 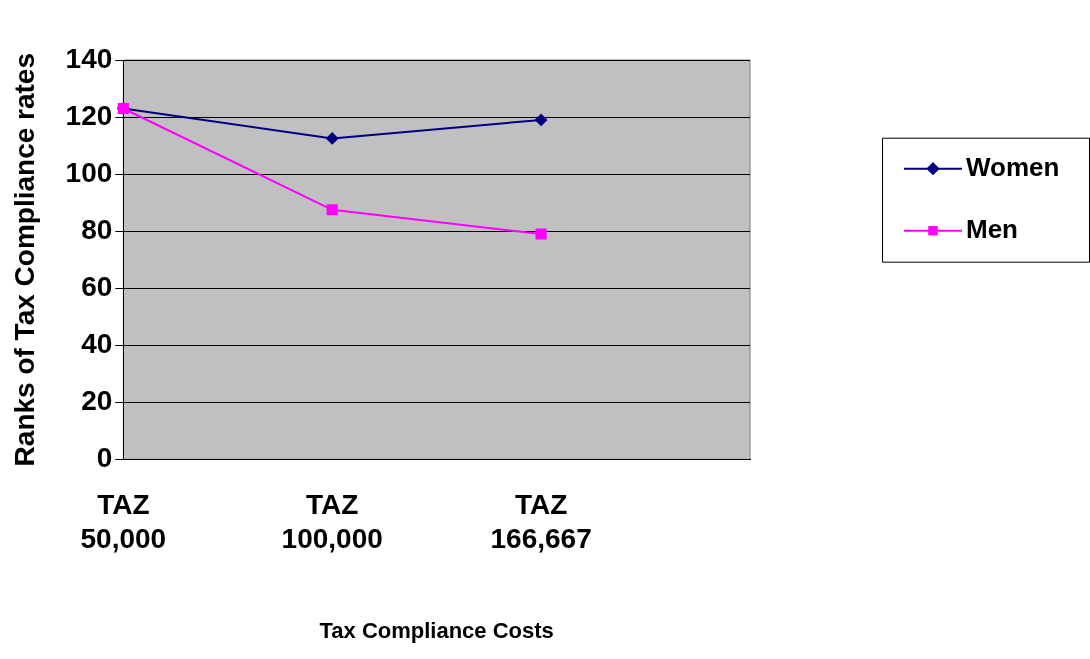 I want to click on legend-label: Women, so click(x=1013, y=166).